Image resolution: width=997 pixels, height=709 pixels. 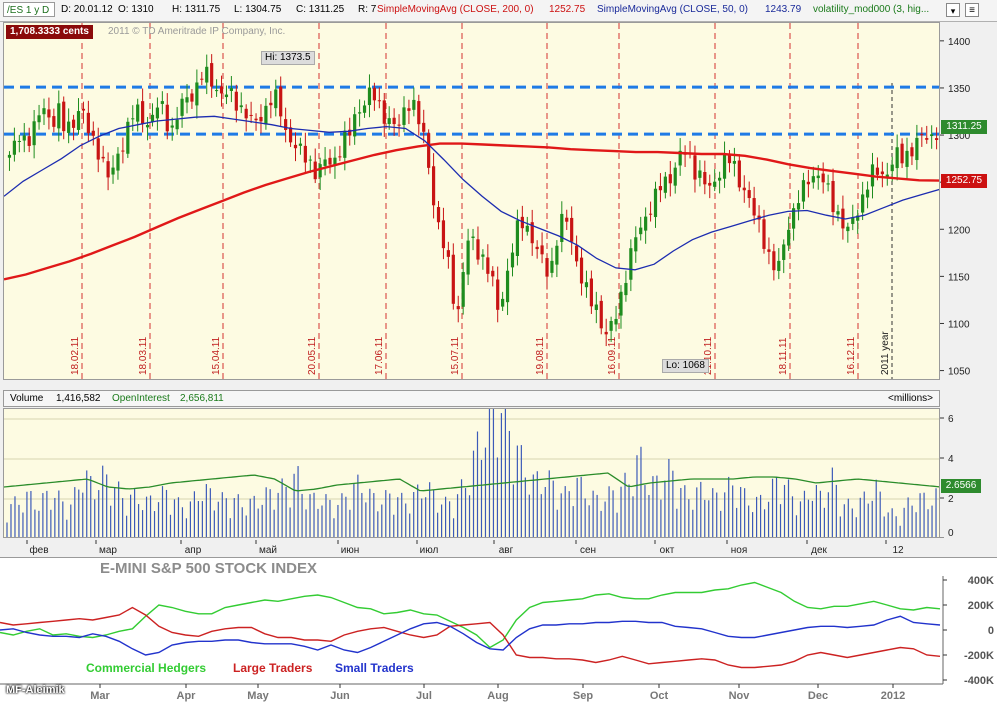 What do you see at coordinates (972, 10) in the screenshot?
I see `settings-button: ≡` at bounding box center [972, 10].